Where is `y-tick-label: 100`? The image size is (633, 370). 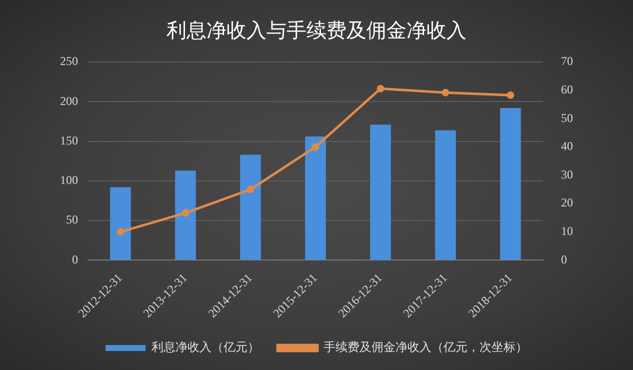
y-tick-label: 100 is located at coordinates (69, 180).